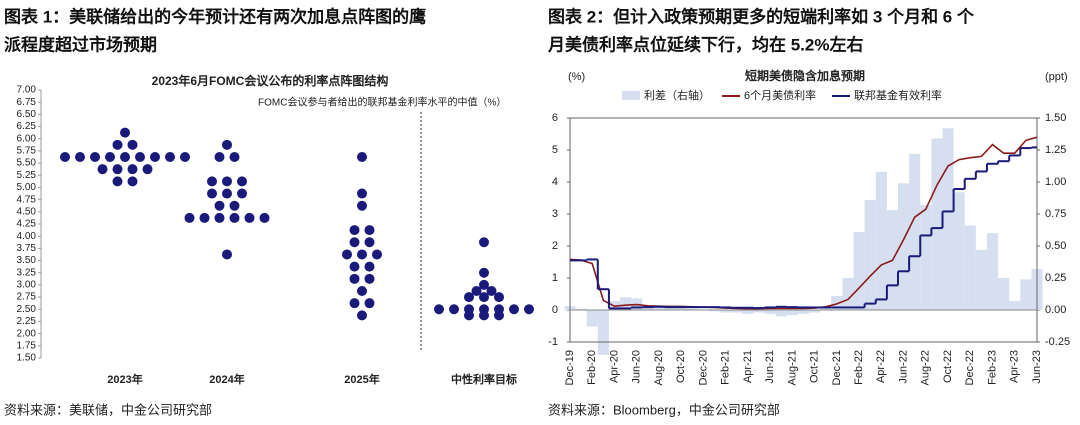 This screenshot has height=425, width=1080. I want to click on x-tick-label: Dec-21, so click(837, 367).